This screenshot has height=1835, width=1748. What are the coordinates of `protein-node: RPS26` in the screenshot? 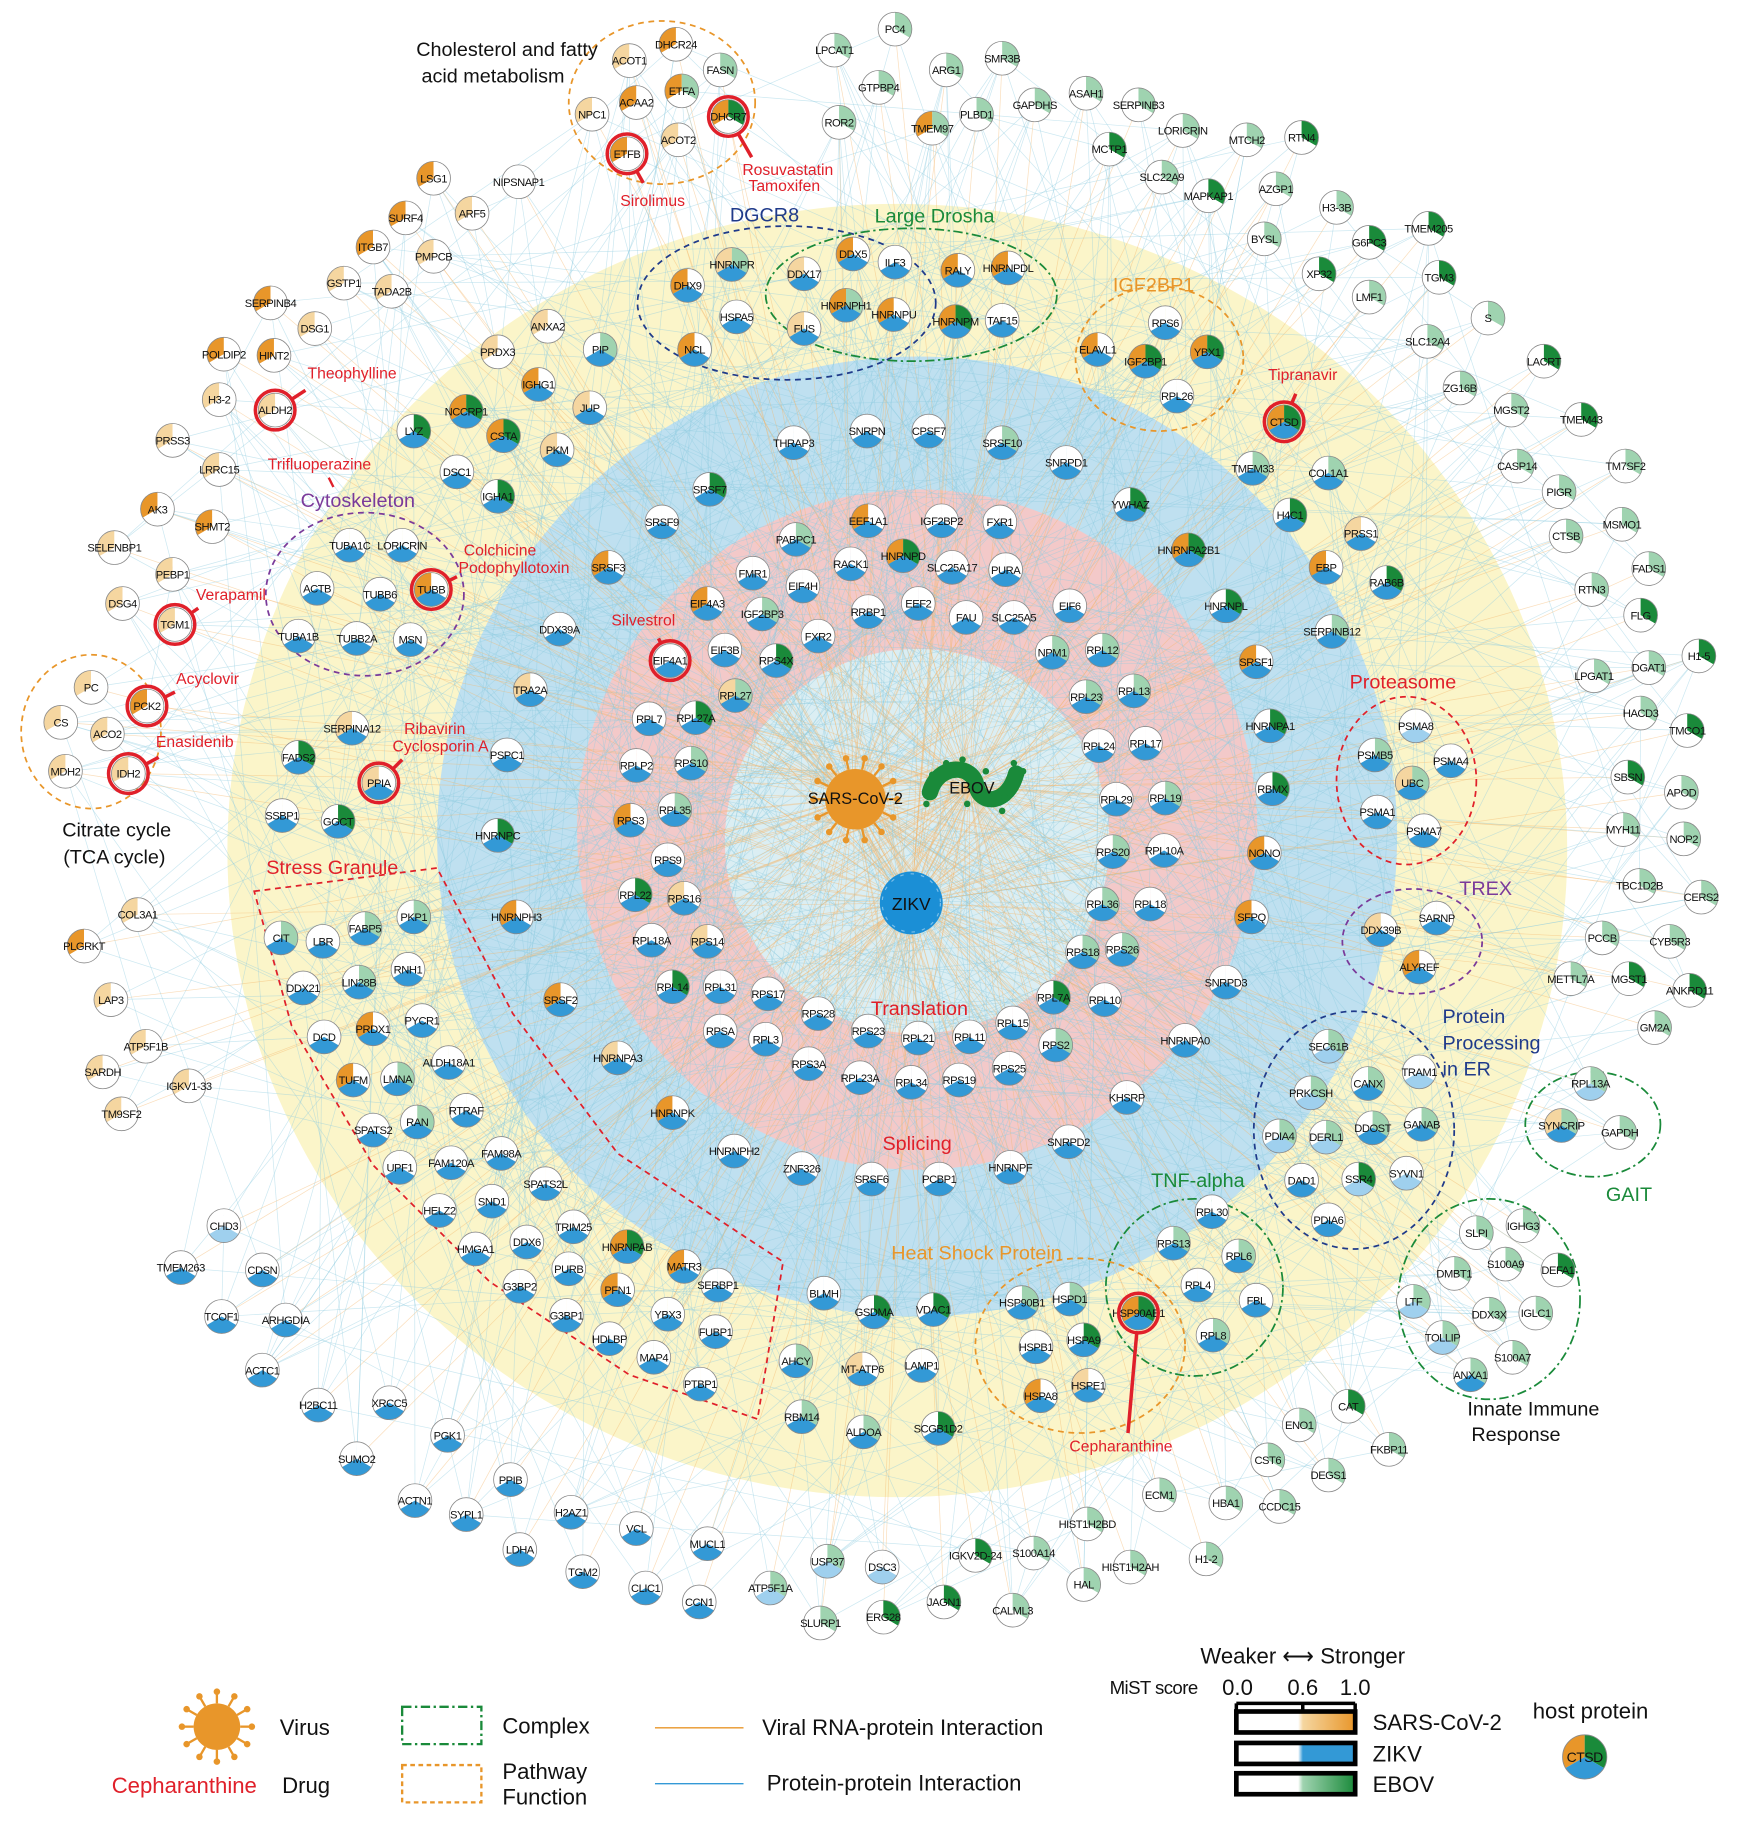 It's located at (1122, 949).